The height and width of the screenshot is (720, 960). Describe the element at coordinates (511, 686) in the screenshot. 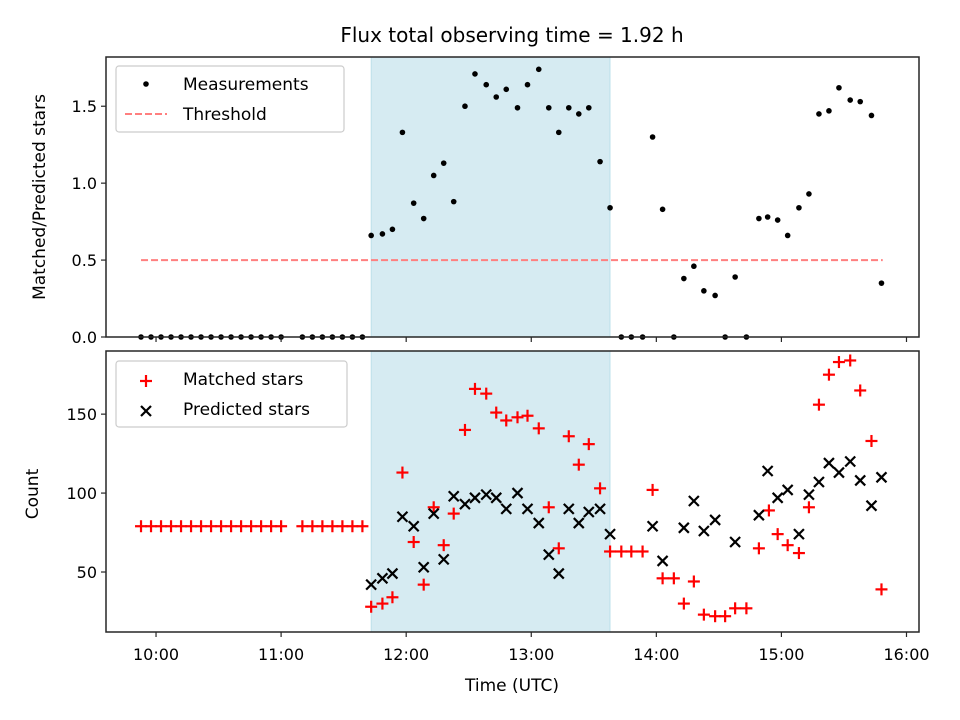

I see `x-axis-label: Time (UTC)` at that location.